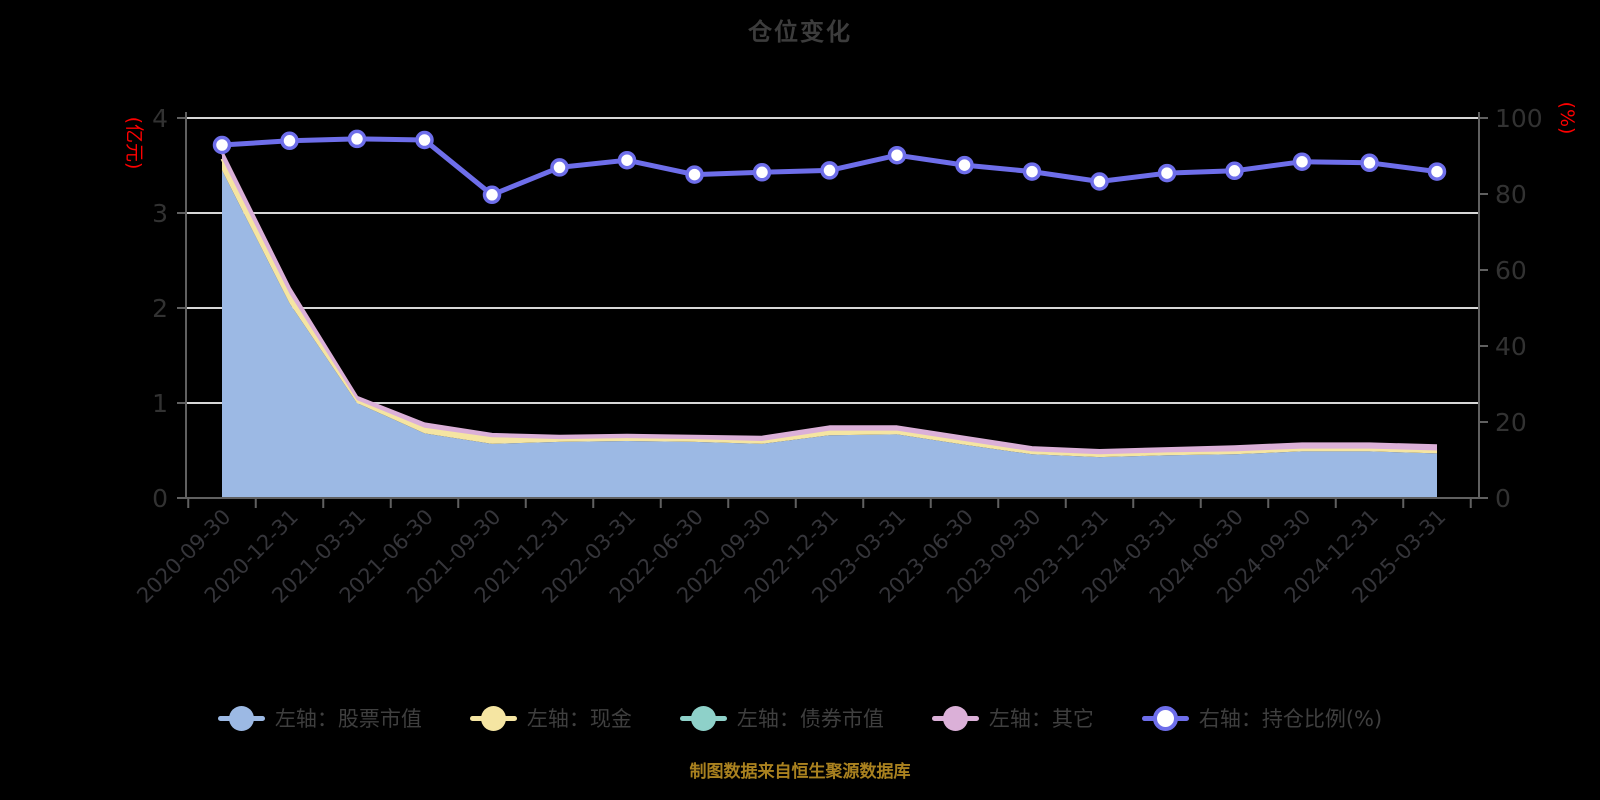 Image resolution: width=1600 pixels, height=800 pixels. I want to click on left-axis-tick-label: 2, so click(160, 308).